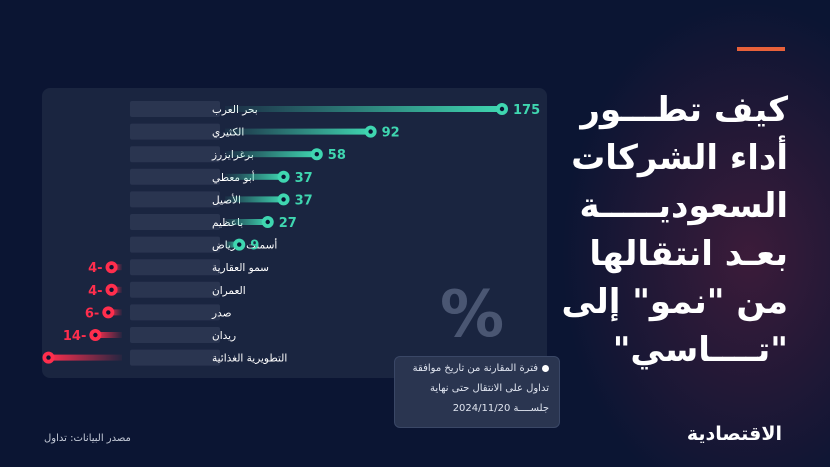 Image resolution: width=830 pixels, height=467 pixels. Describe the element at coordinates (761, 49) in the screenshot. I see `accent-line` at that location.